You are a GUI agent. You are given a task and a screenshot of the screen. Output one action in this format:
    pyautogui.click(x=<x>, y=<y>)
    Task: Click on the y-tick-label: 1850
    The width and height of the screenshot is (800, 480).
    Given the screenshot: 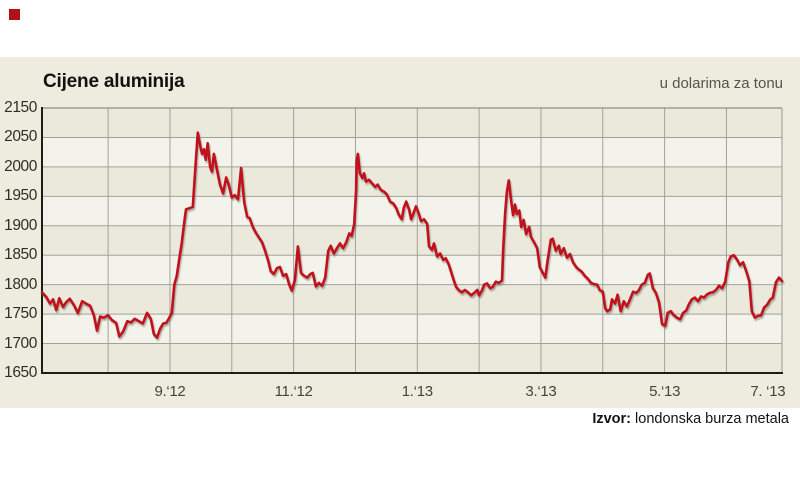 What is the action you would take?
    pyautogui.click(x=20, y=255)
    